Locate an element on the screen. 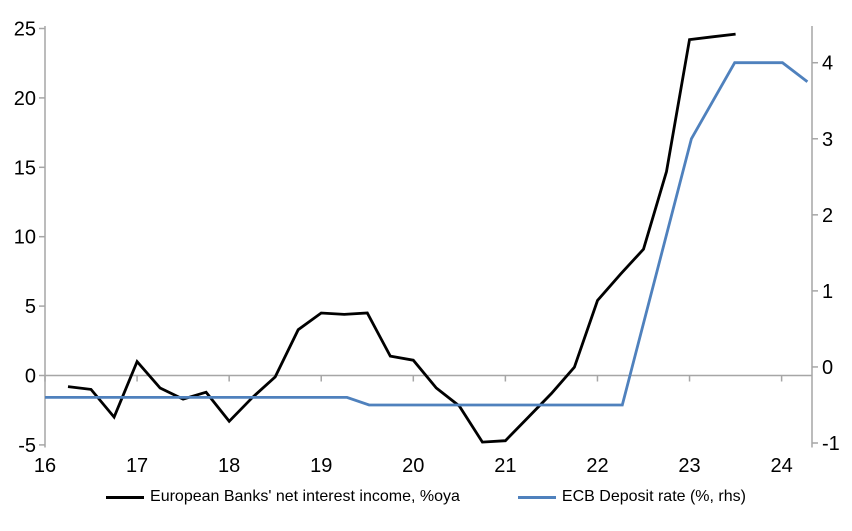 This screenshot has height=531, width=852. left-axis-tick-label: -5 is located at coordinates (27, 446).